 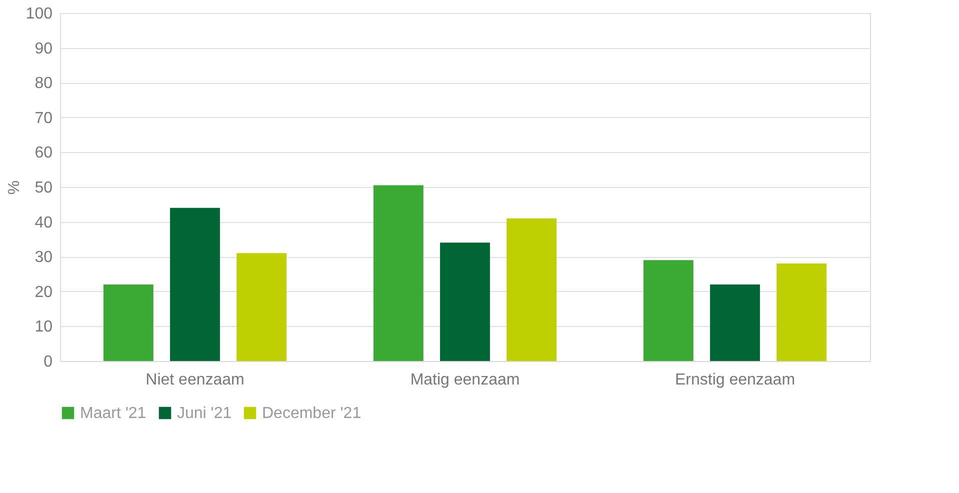 I want to click on y-tick-label: 0, so click(x=48, y=362).